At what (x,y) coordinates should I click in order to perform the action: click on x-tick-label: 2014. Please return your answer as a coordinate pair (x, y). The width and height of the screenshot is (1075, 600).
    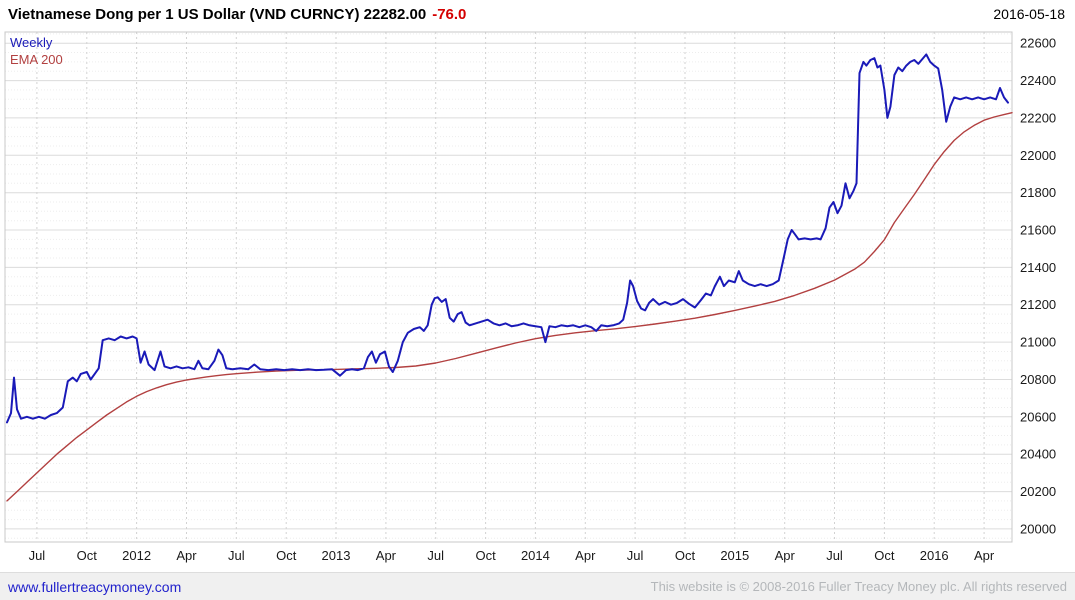
    Looking at the image, I should click on (535, 555).